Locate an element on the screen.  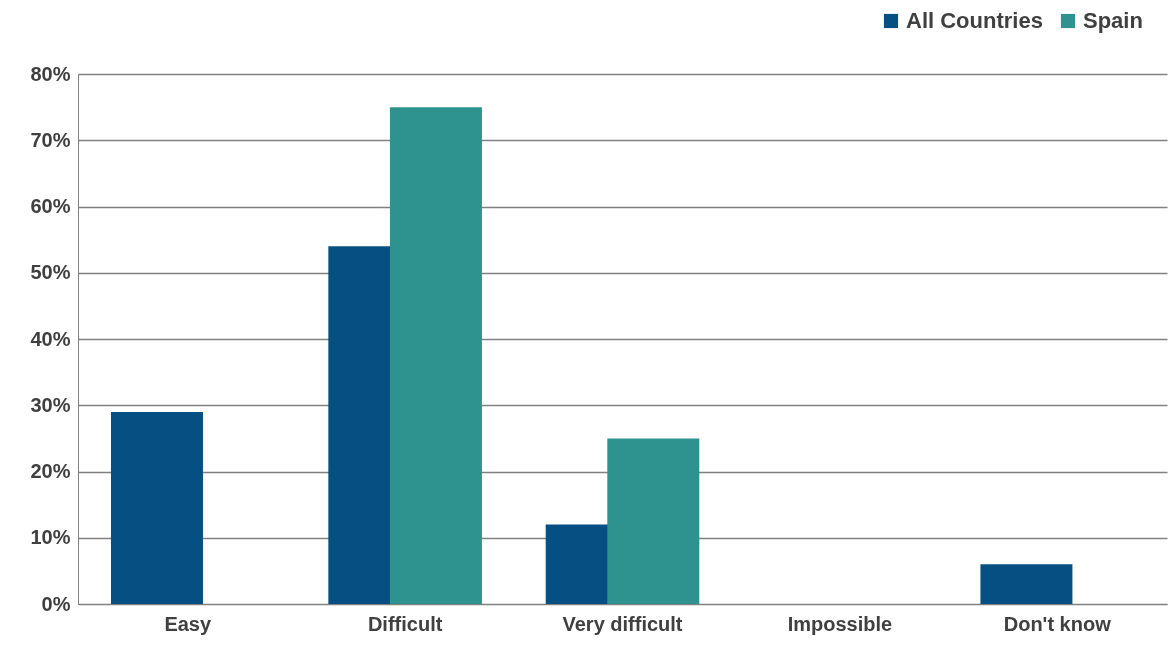
legend-label: Spain is located at coordinates (1113, 20).